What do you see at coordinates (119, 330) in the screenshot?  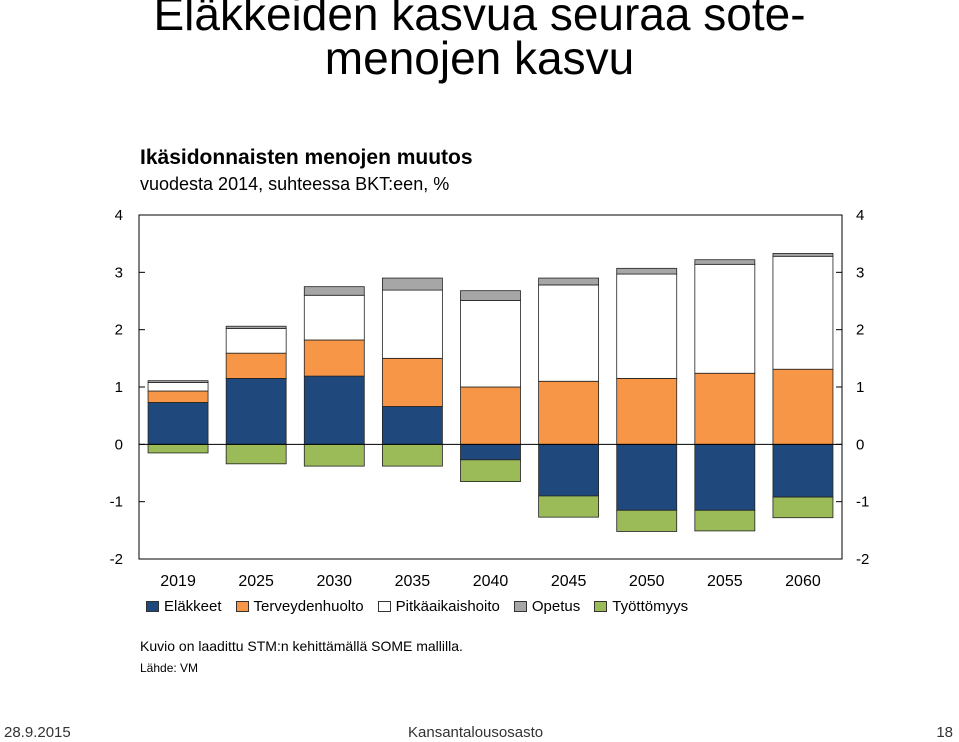 I see `y-tick-label-left: 2` at bounding box center [119, 330].